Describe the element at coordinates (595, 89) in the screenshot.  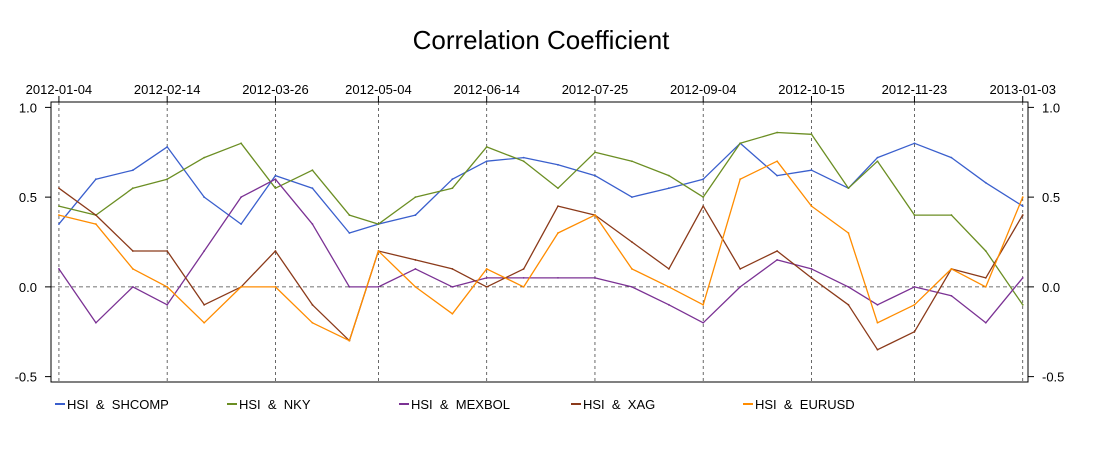
I see `x-tick-label: 2012-07-25` at that location.